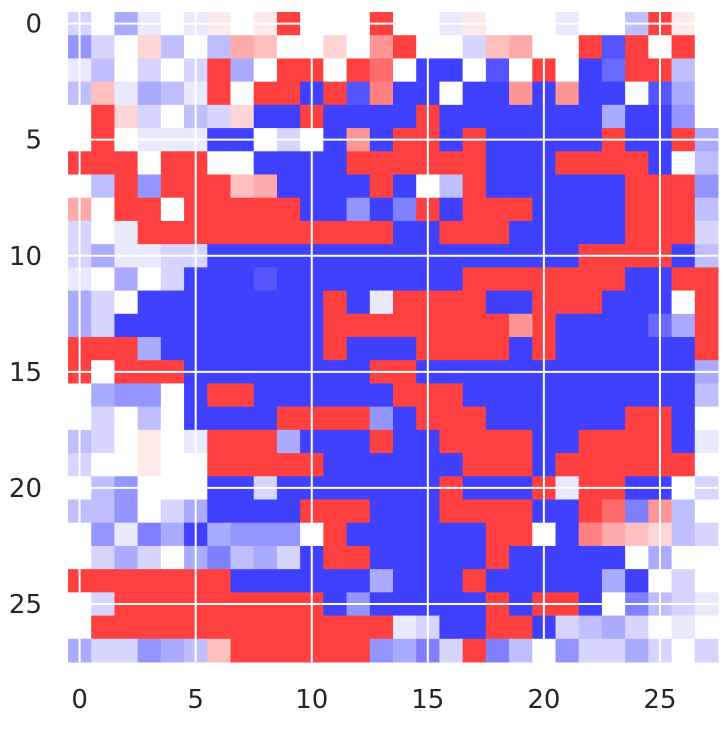 The width and height of the screenshot is (728, 730). What do you see at coordinates (195, 700) in the screenshot?
I see `x-tick-label: 5` at bounding box center [195, 700].